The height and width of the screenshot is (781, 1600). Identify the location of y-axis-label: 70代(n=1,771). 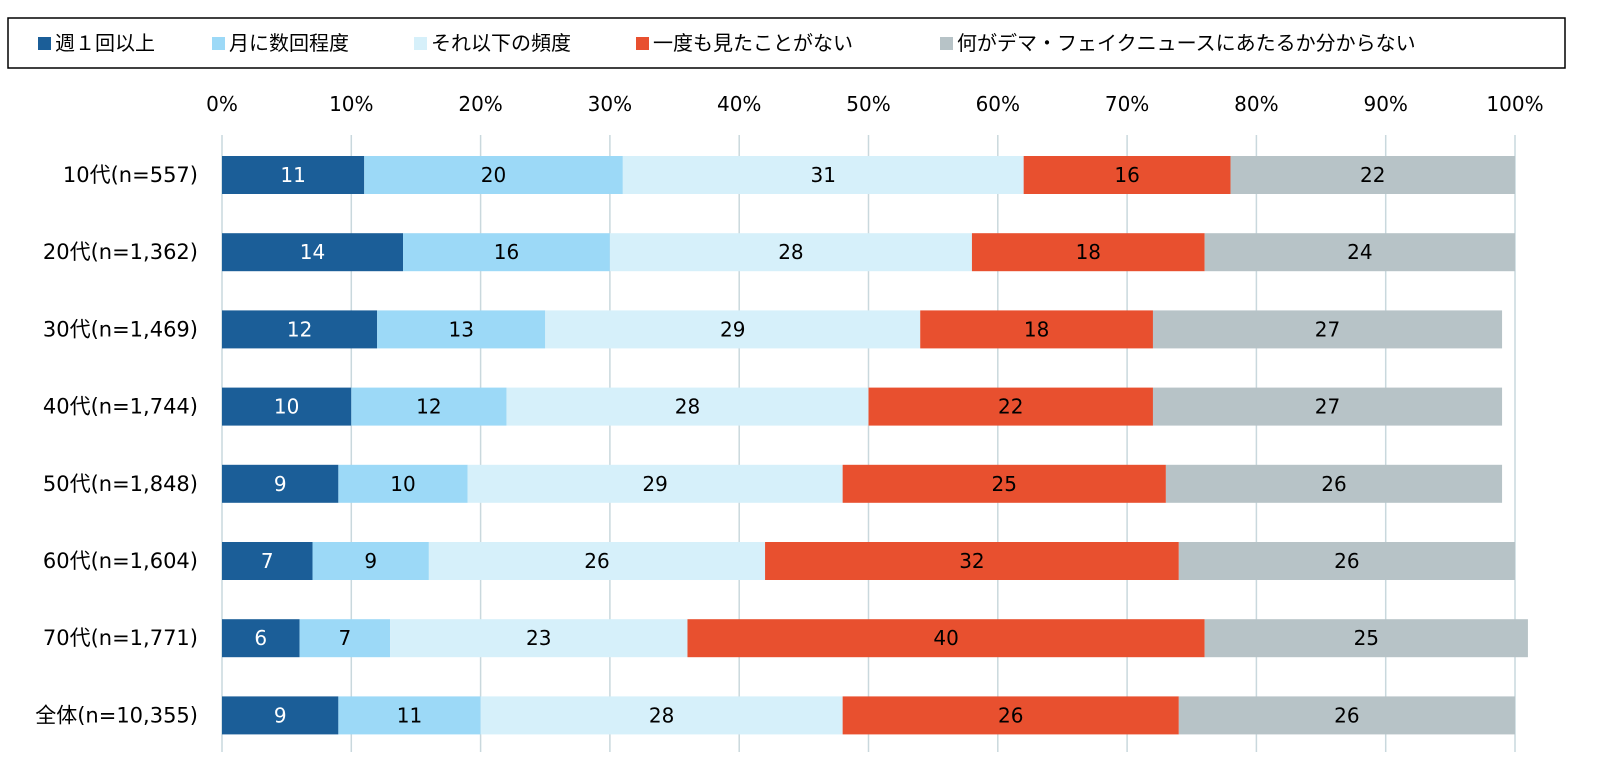
(120, 638).